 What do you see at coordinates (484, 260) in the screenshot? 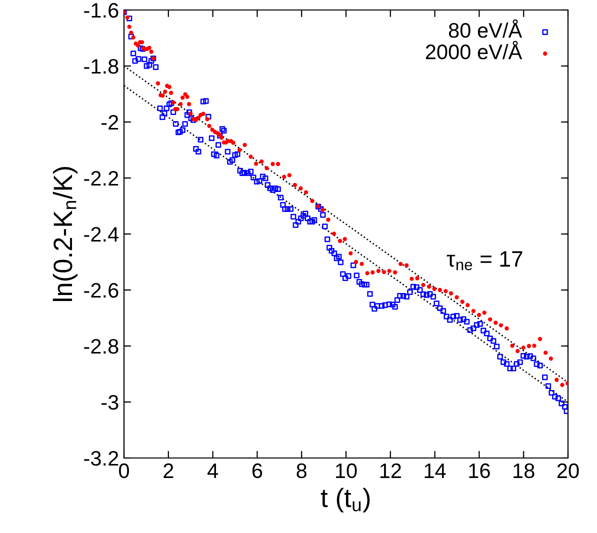
I see `annotation: τ$_{ne}$ = 17` at bounding box center [484, 260].